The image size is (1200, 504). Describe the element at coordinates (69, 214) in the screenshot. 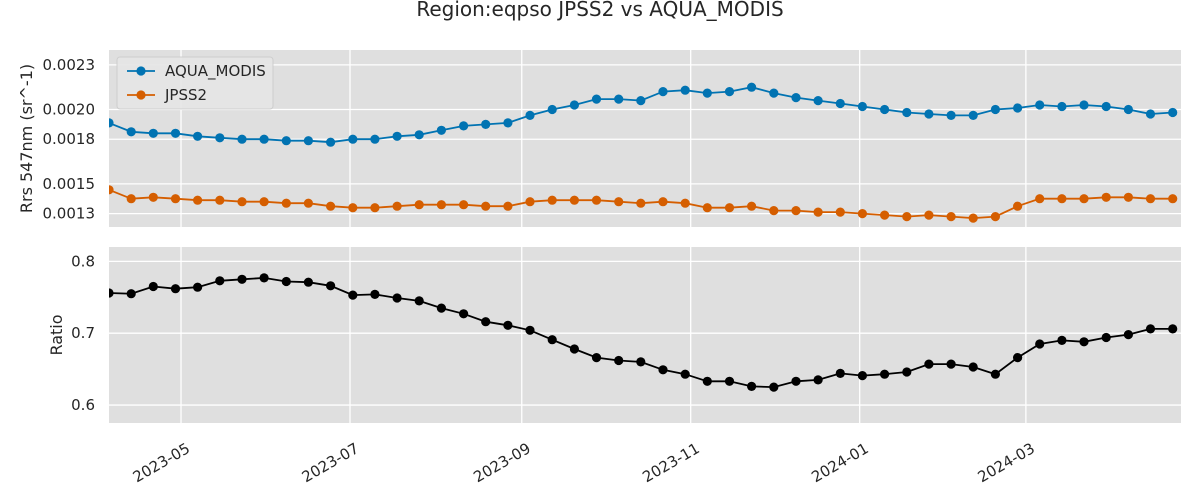

I see `y-tick-label: 0.0013` at that location.